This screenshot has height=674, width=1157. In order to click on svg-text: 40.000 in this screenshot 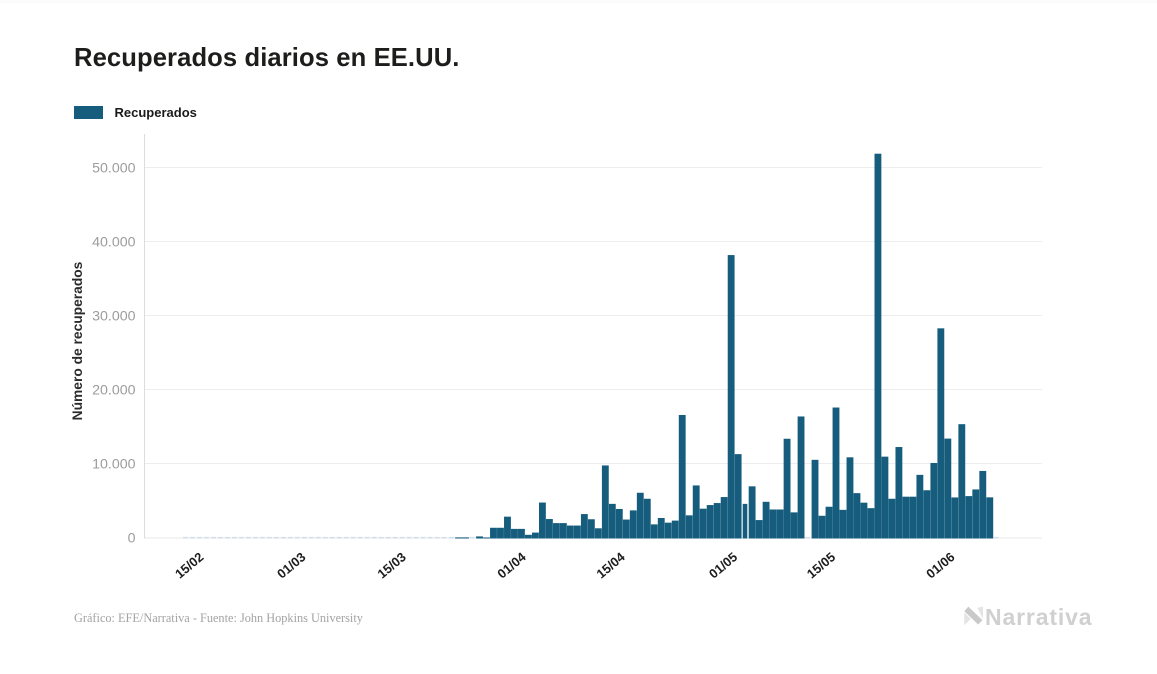, I will do `click(114, 243)`.